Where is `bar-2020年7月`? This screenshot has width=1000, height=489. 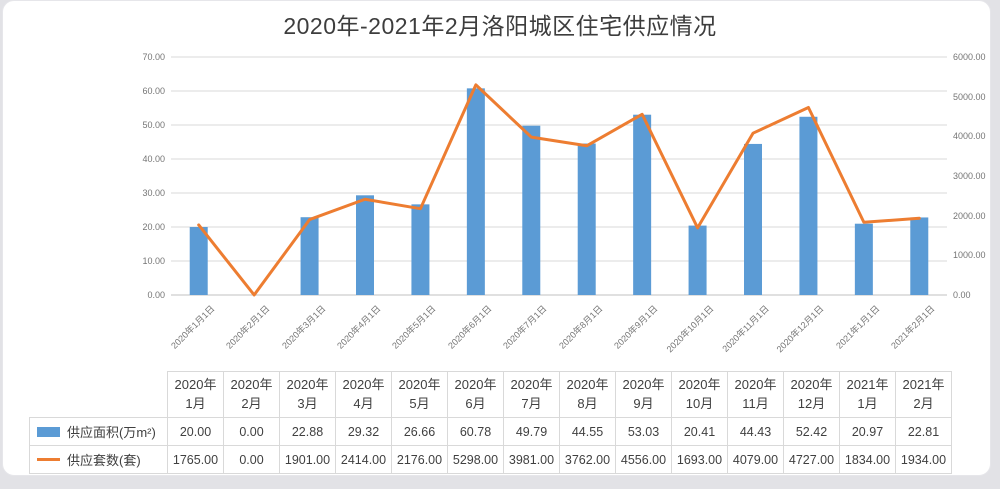 bar-2020年7月 is located at coordinates (531, 210).